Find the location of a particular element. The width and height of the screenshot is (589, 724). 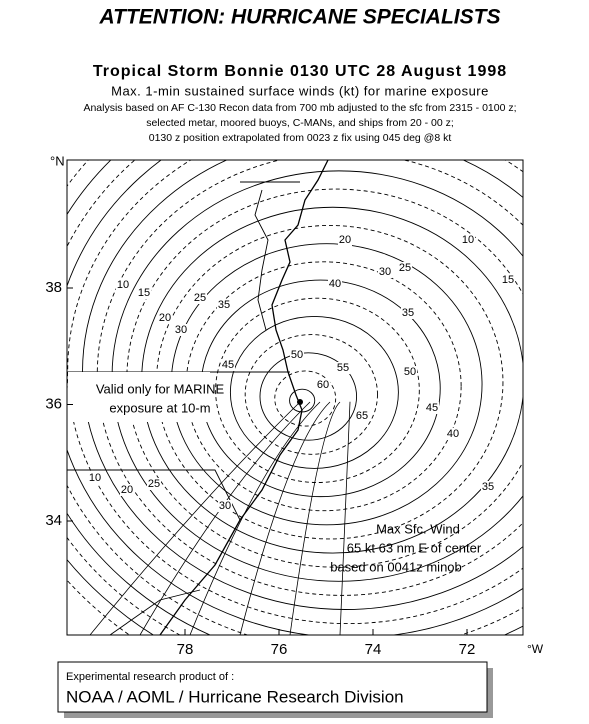

contour-label: 60 is located at coordinates (323, 385).